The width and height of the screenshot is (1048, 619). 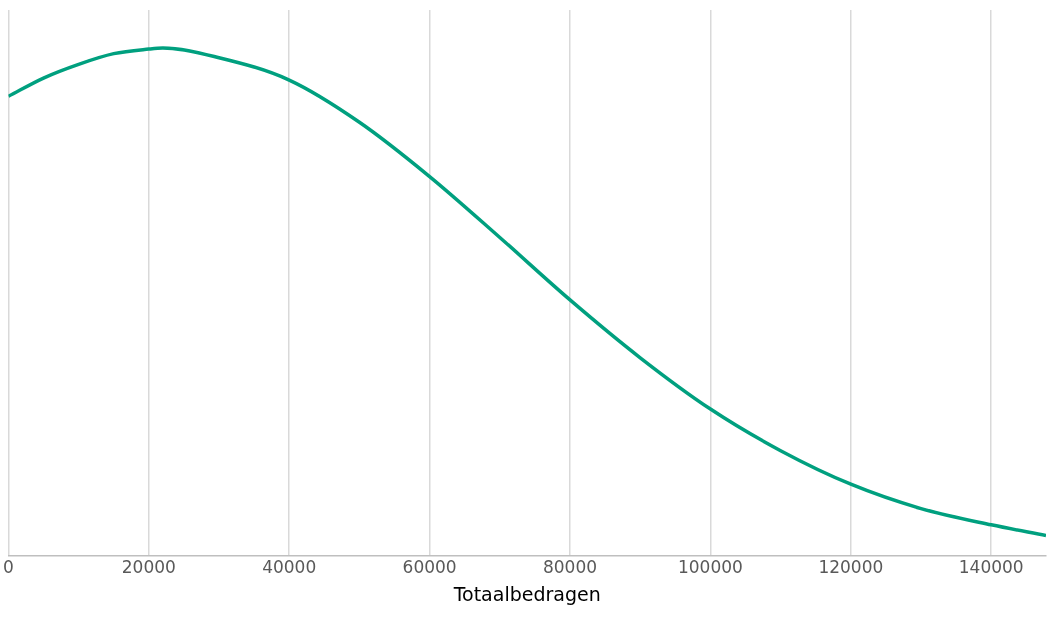 What do you see at coordinates (8, 567) in the screenshot?
I see `x-tick-label: 0` at bounding box center [8, 567].